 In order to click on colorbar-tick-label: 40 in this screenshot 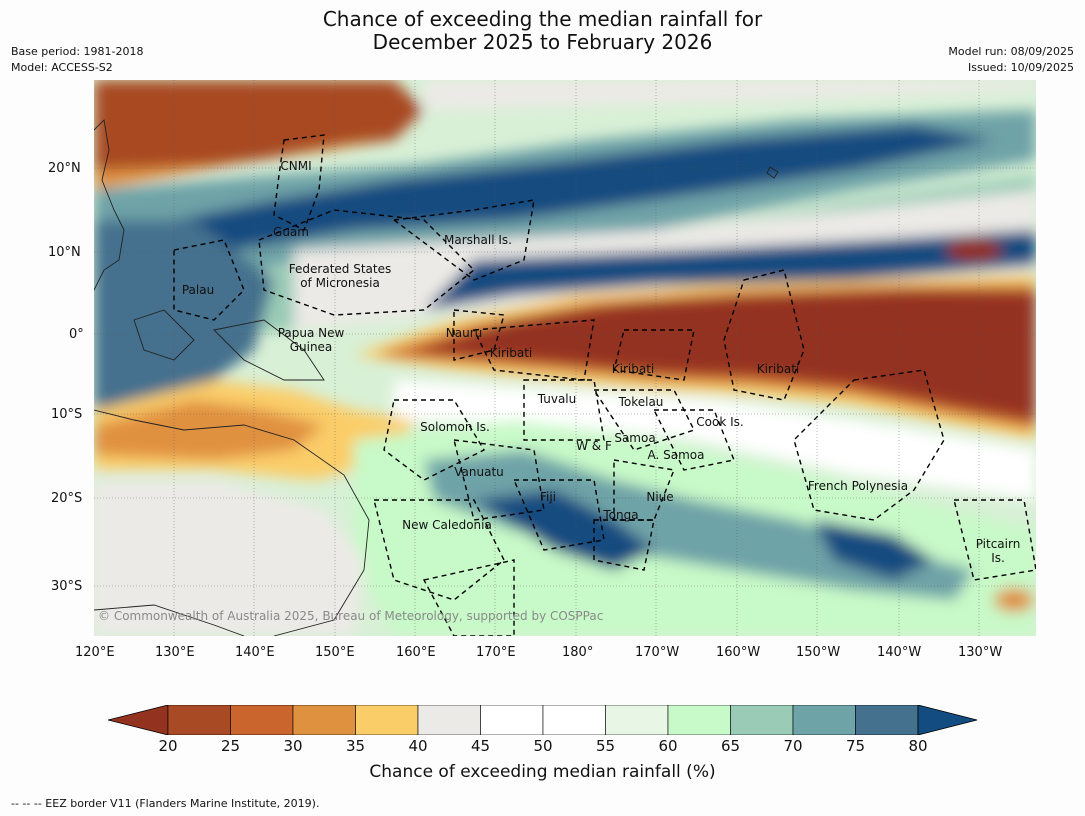, I will do `click(418, 746)`.